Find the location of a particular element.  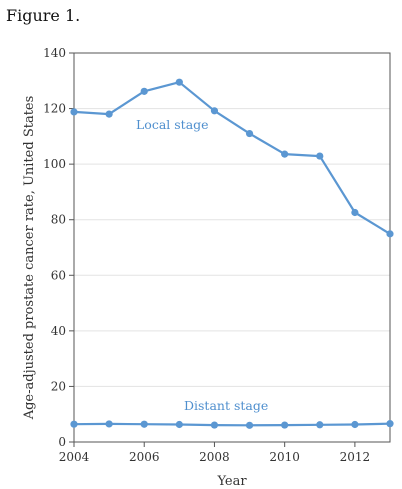

y-tick-label: 80 is located at coordinates (58, 220).